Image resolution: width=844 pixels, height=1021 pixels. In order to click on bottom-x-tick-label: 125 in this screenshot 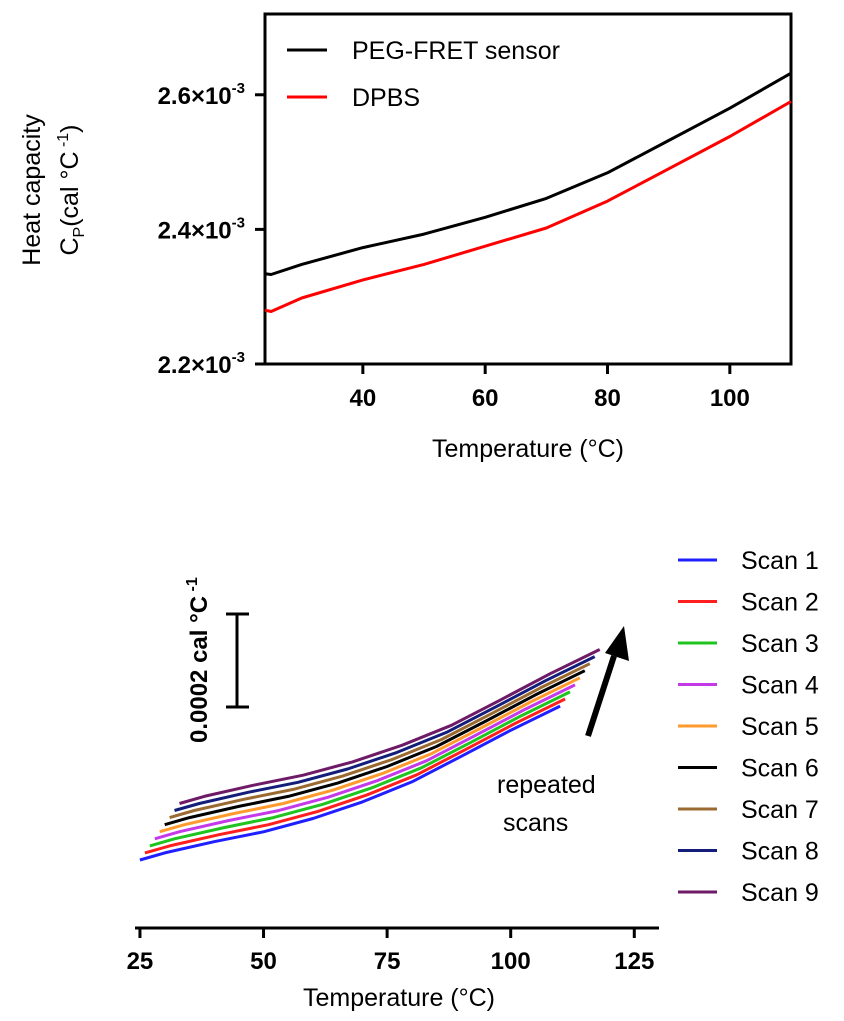, I will do `click(634, 961)`.